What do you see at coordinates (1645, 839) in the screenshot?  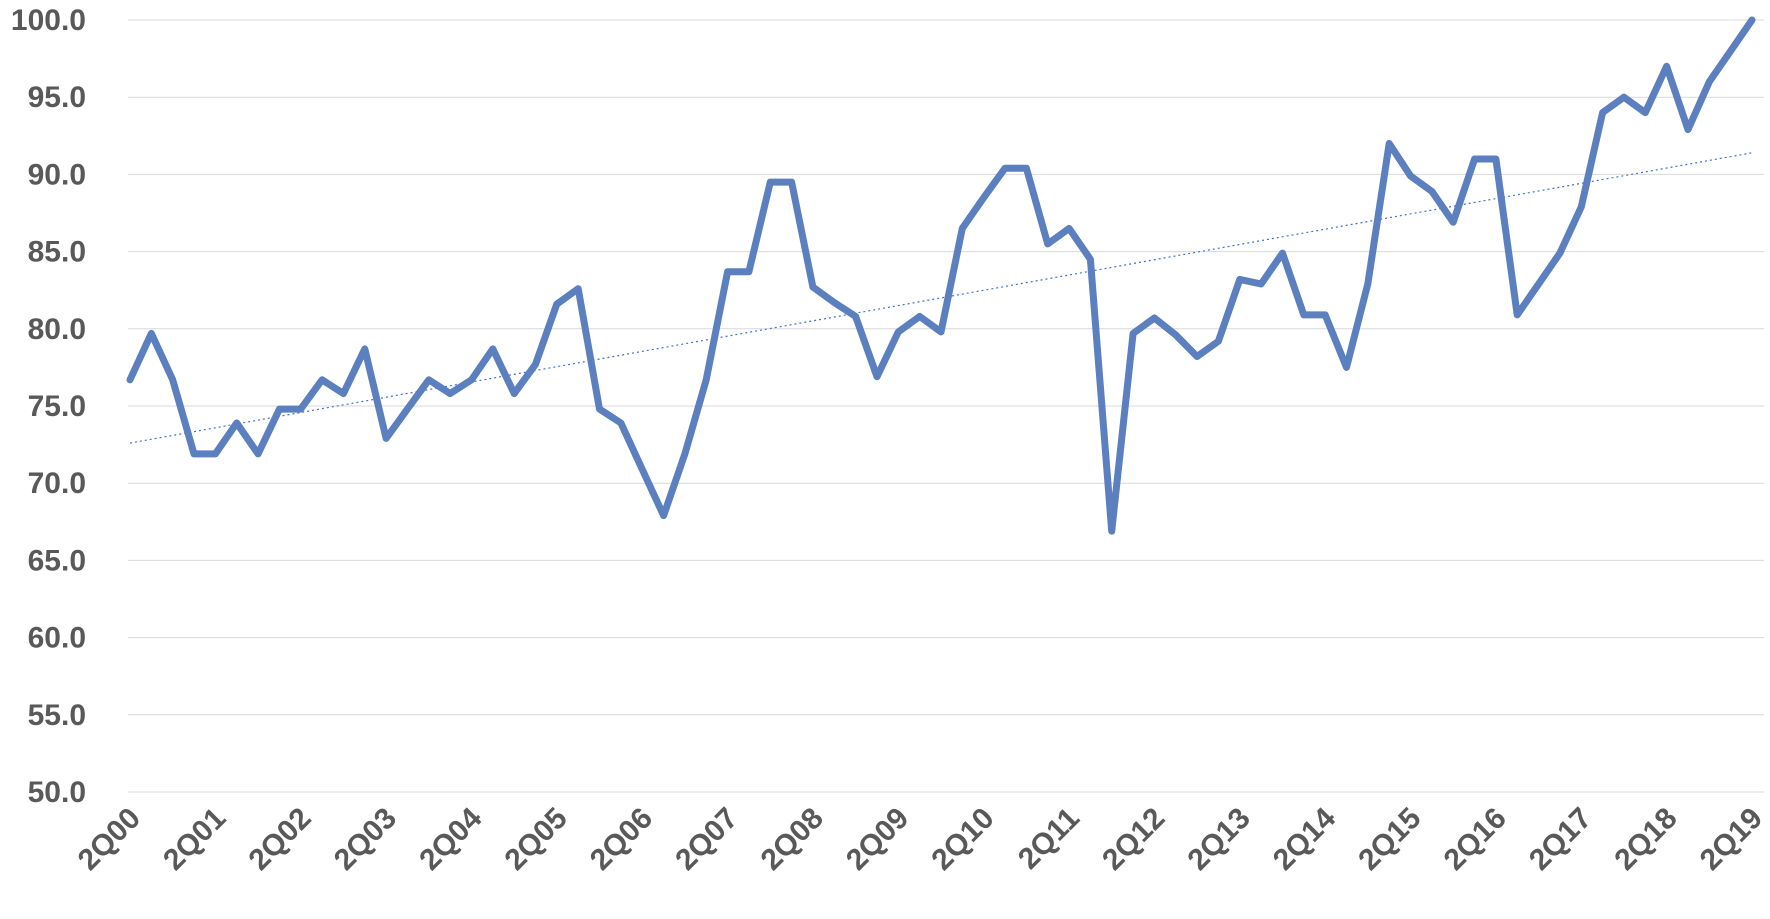 I see `x-tick-label: 2Q18` at bounding box center [1645, 839].